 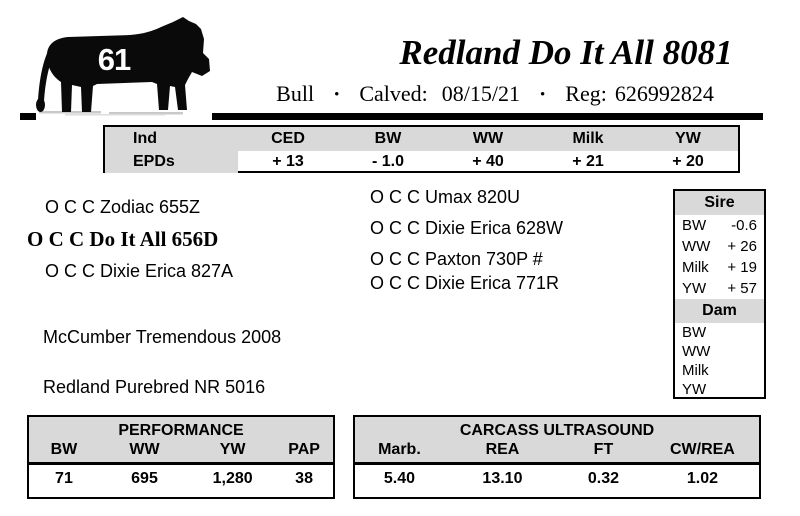 I want to click on pedigree-sire-of-sire: O C C Zodiac 655Z, so click(x=123, y=207).